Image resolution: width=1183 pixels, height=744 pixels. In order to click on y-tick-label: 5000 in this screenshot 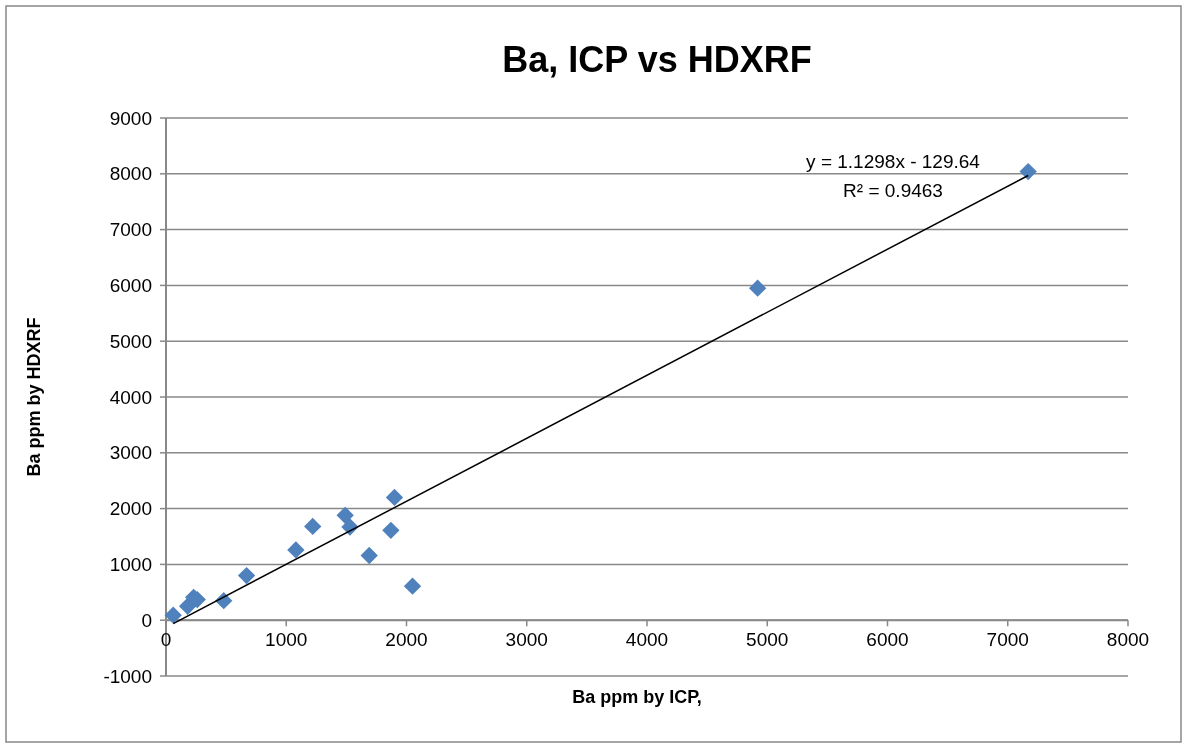, I will do `click(130, 341)`.